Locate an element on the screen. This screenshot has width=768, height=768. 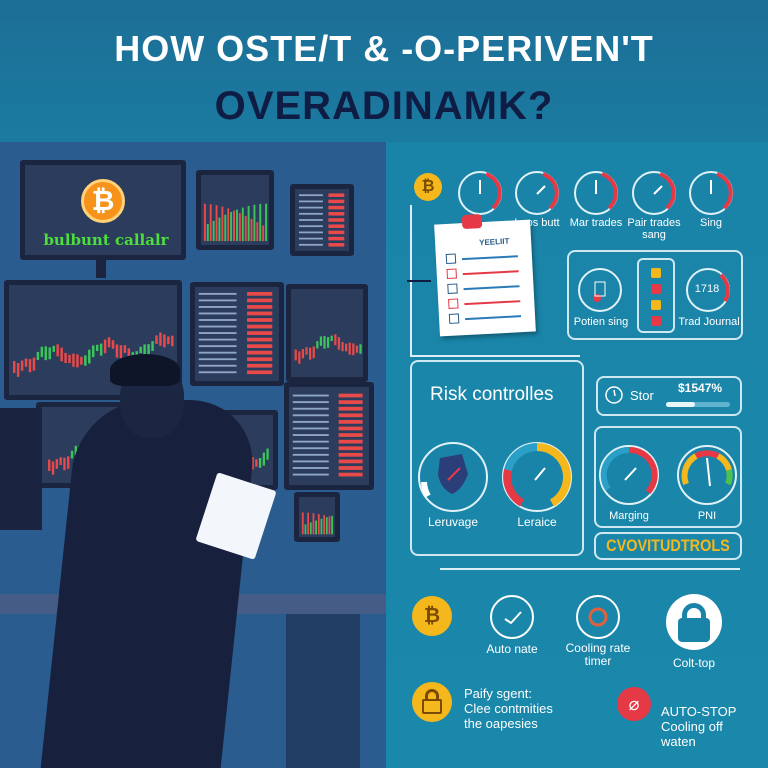
bitcoin-monitor: ₿ bulbunt callalr is located at coordinates (103, 210).